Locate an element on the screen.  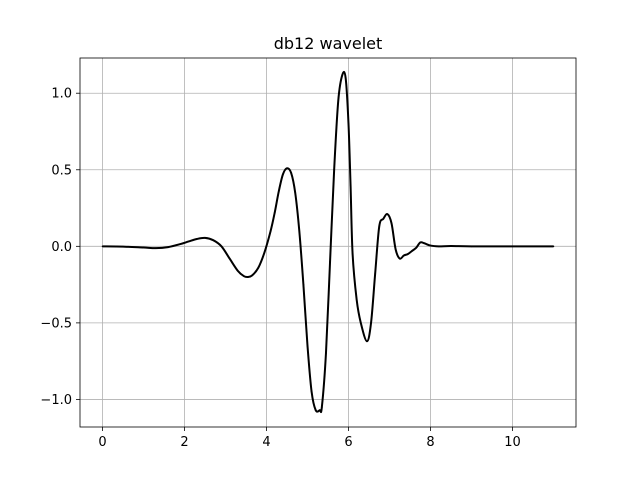
x-tick-label: 8 is located at coordinates (430, 442).